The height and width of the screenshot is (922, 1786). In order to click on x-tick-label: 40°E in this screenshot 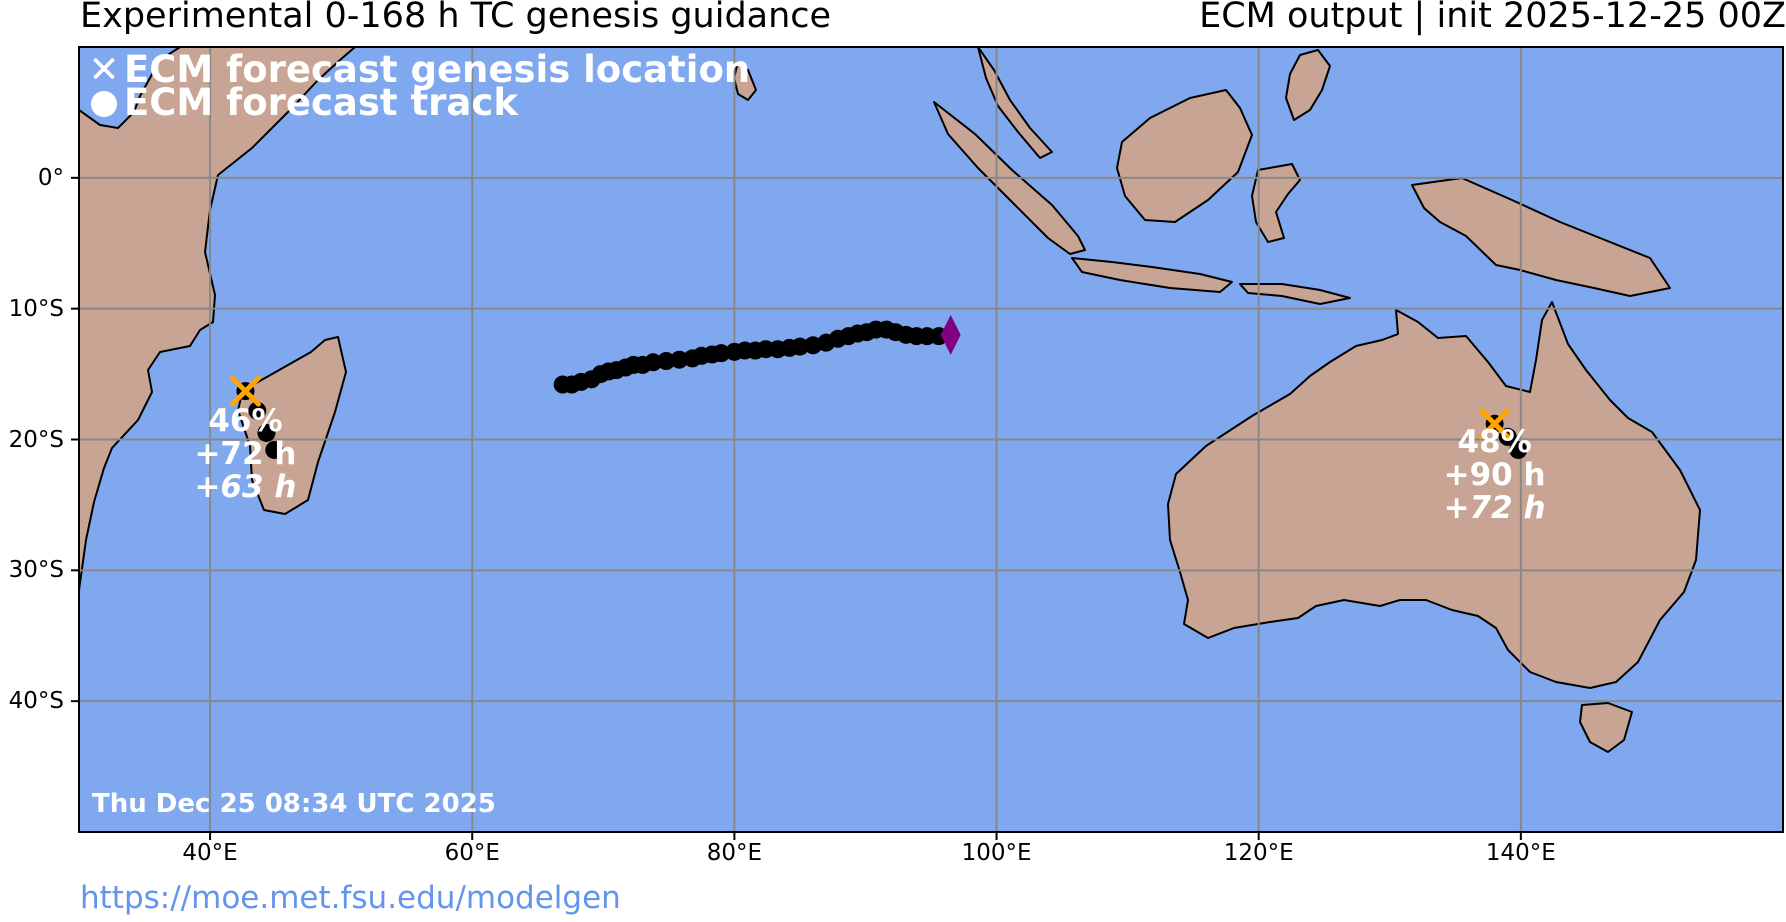, I will do `click(210, 853)`.